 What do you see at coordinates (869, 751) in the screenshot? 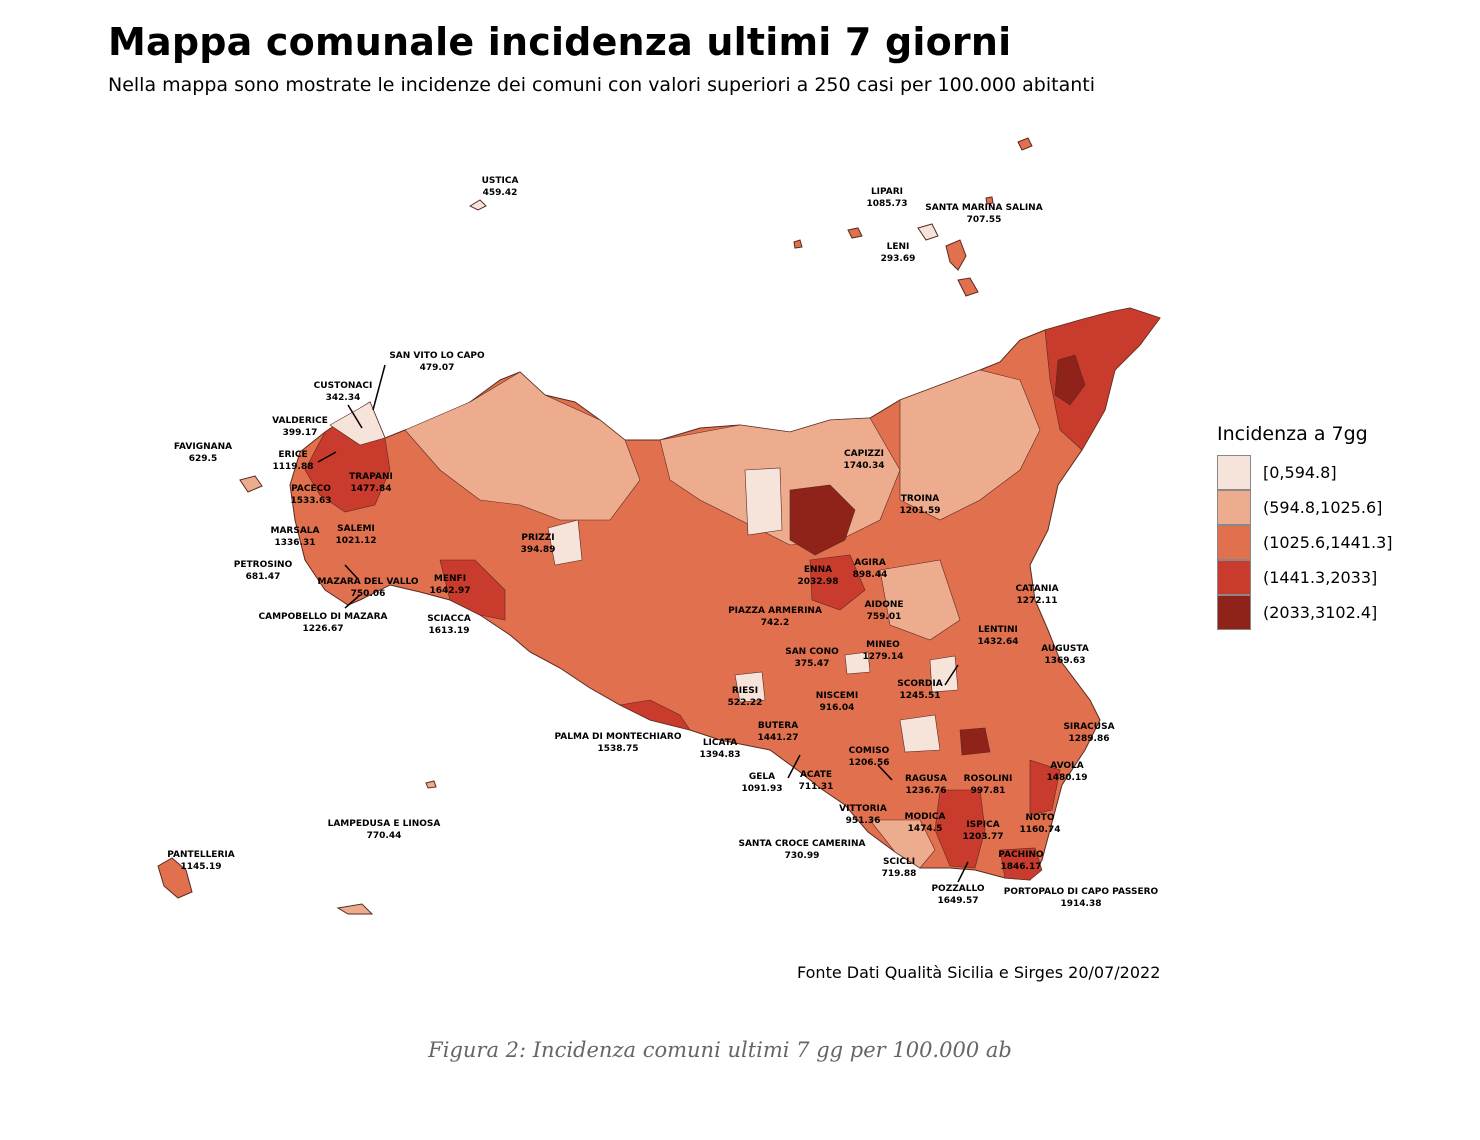
I see `comune-name: COMISO` at bounding box center [869, 751].